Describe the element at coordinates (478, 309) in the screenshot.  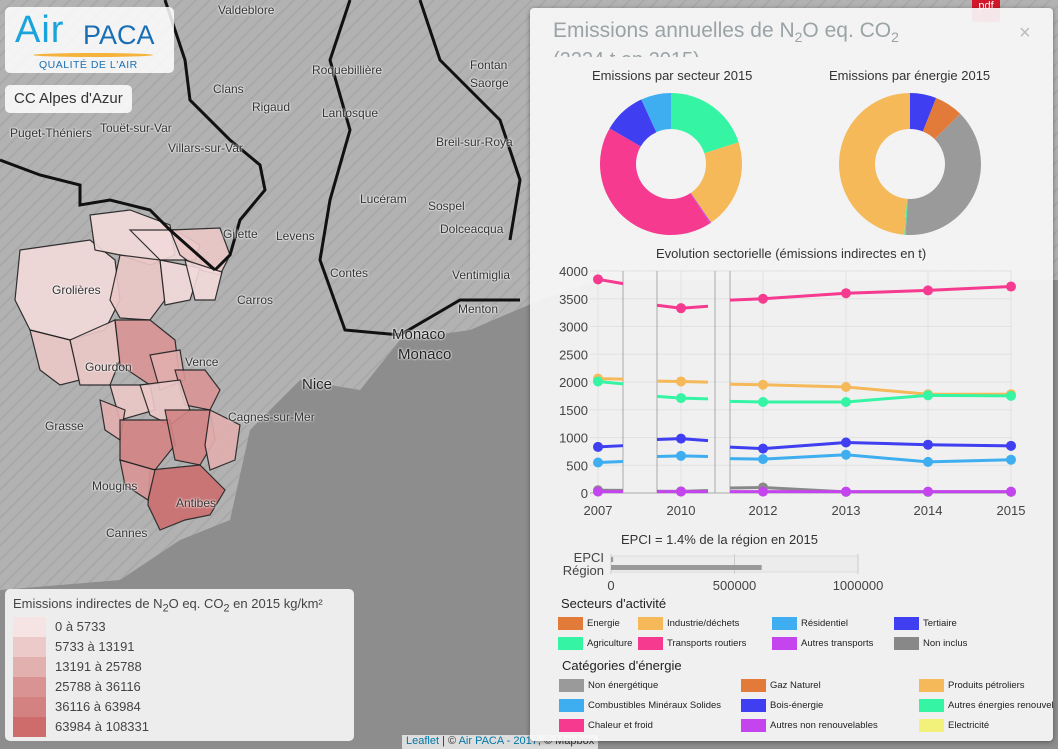
I see `map-place-label: Menton` at that location.